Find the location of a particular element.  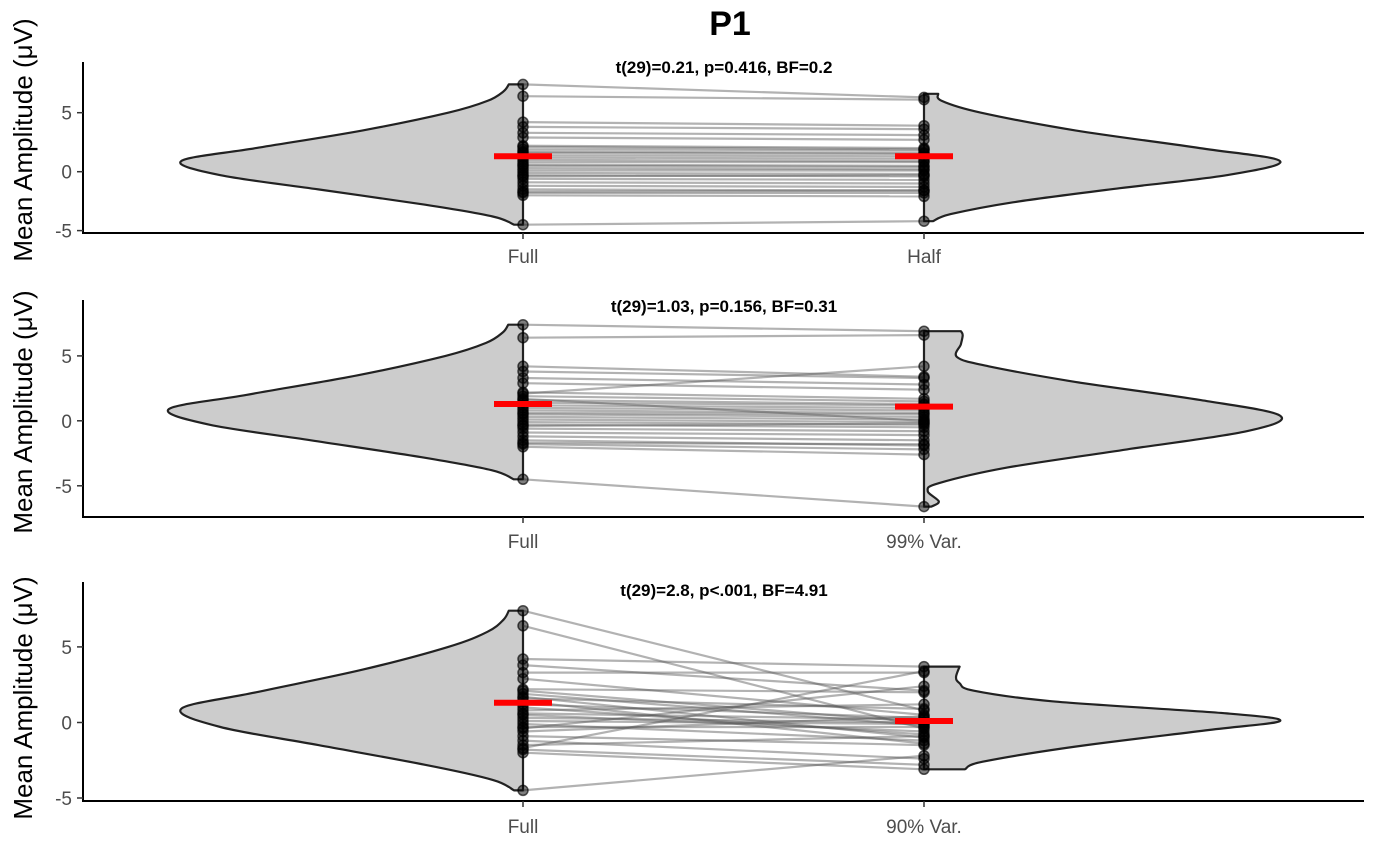

figure-title: P1 is located at coordinates (730, 24).